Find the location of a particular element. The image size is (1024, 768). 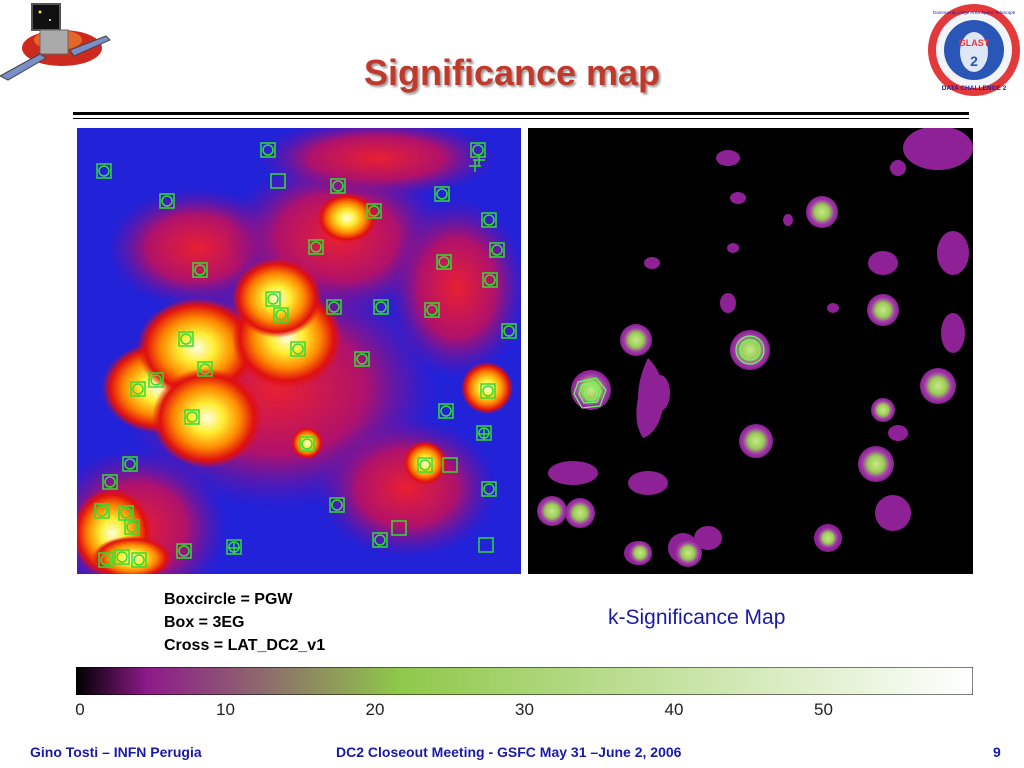

k-significance-map-label: k-Significance Map is located at coordinates (697, 617).